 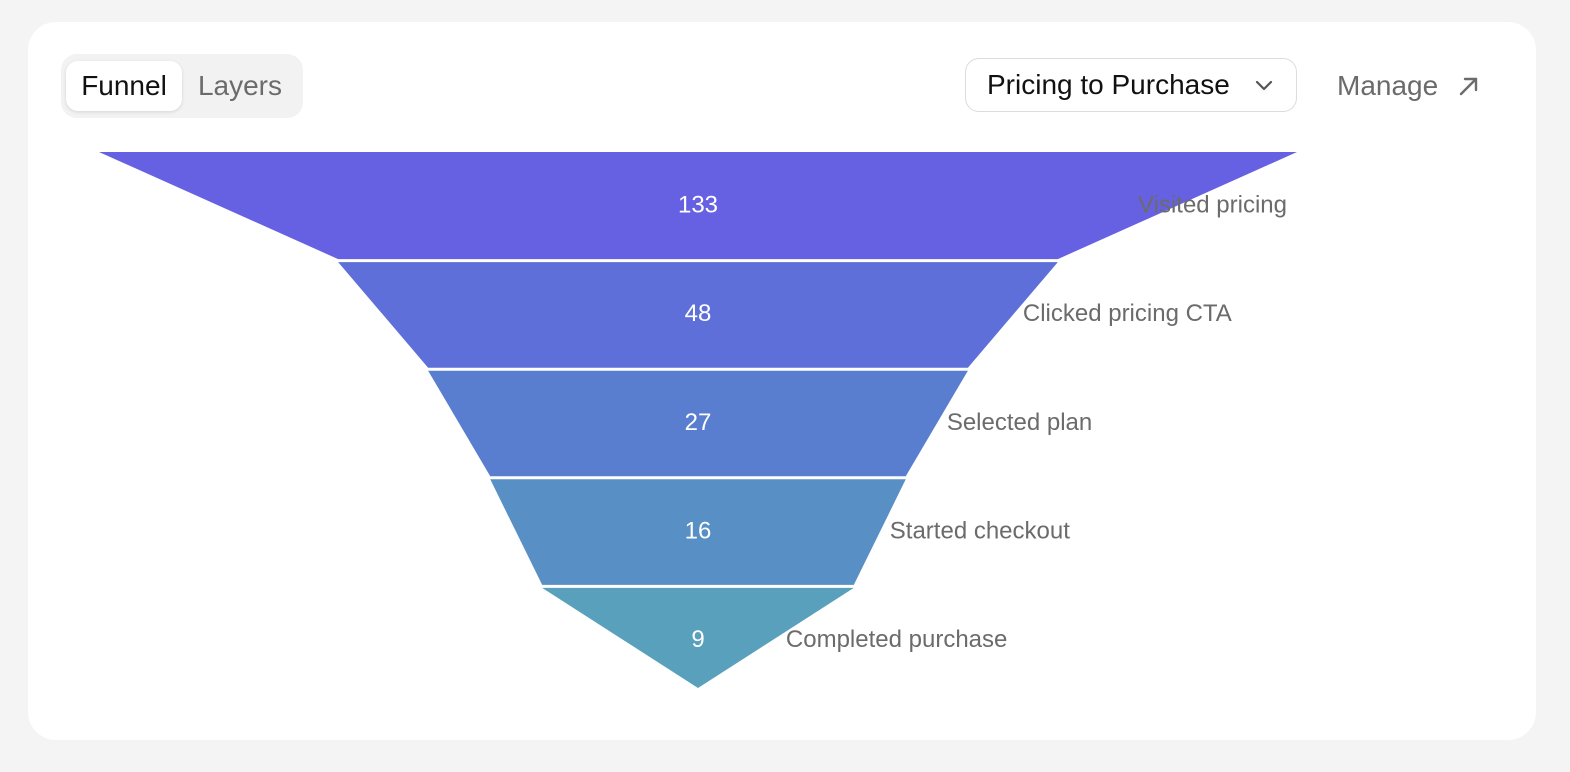 What do you see at coordinates (1264, 85) in the screenshot?
I see `chevron-down-icon` at bounding box center [1264, 85].